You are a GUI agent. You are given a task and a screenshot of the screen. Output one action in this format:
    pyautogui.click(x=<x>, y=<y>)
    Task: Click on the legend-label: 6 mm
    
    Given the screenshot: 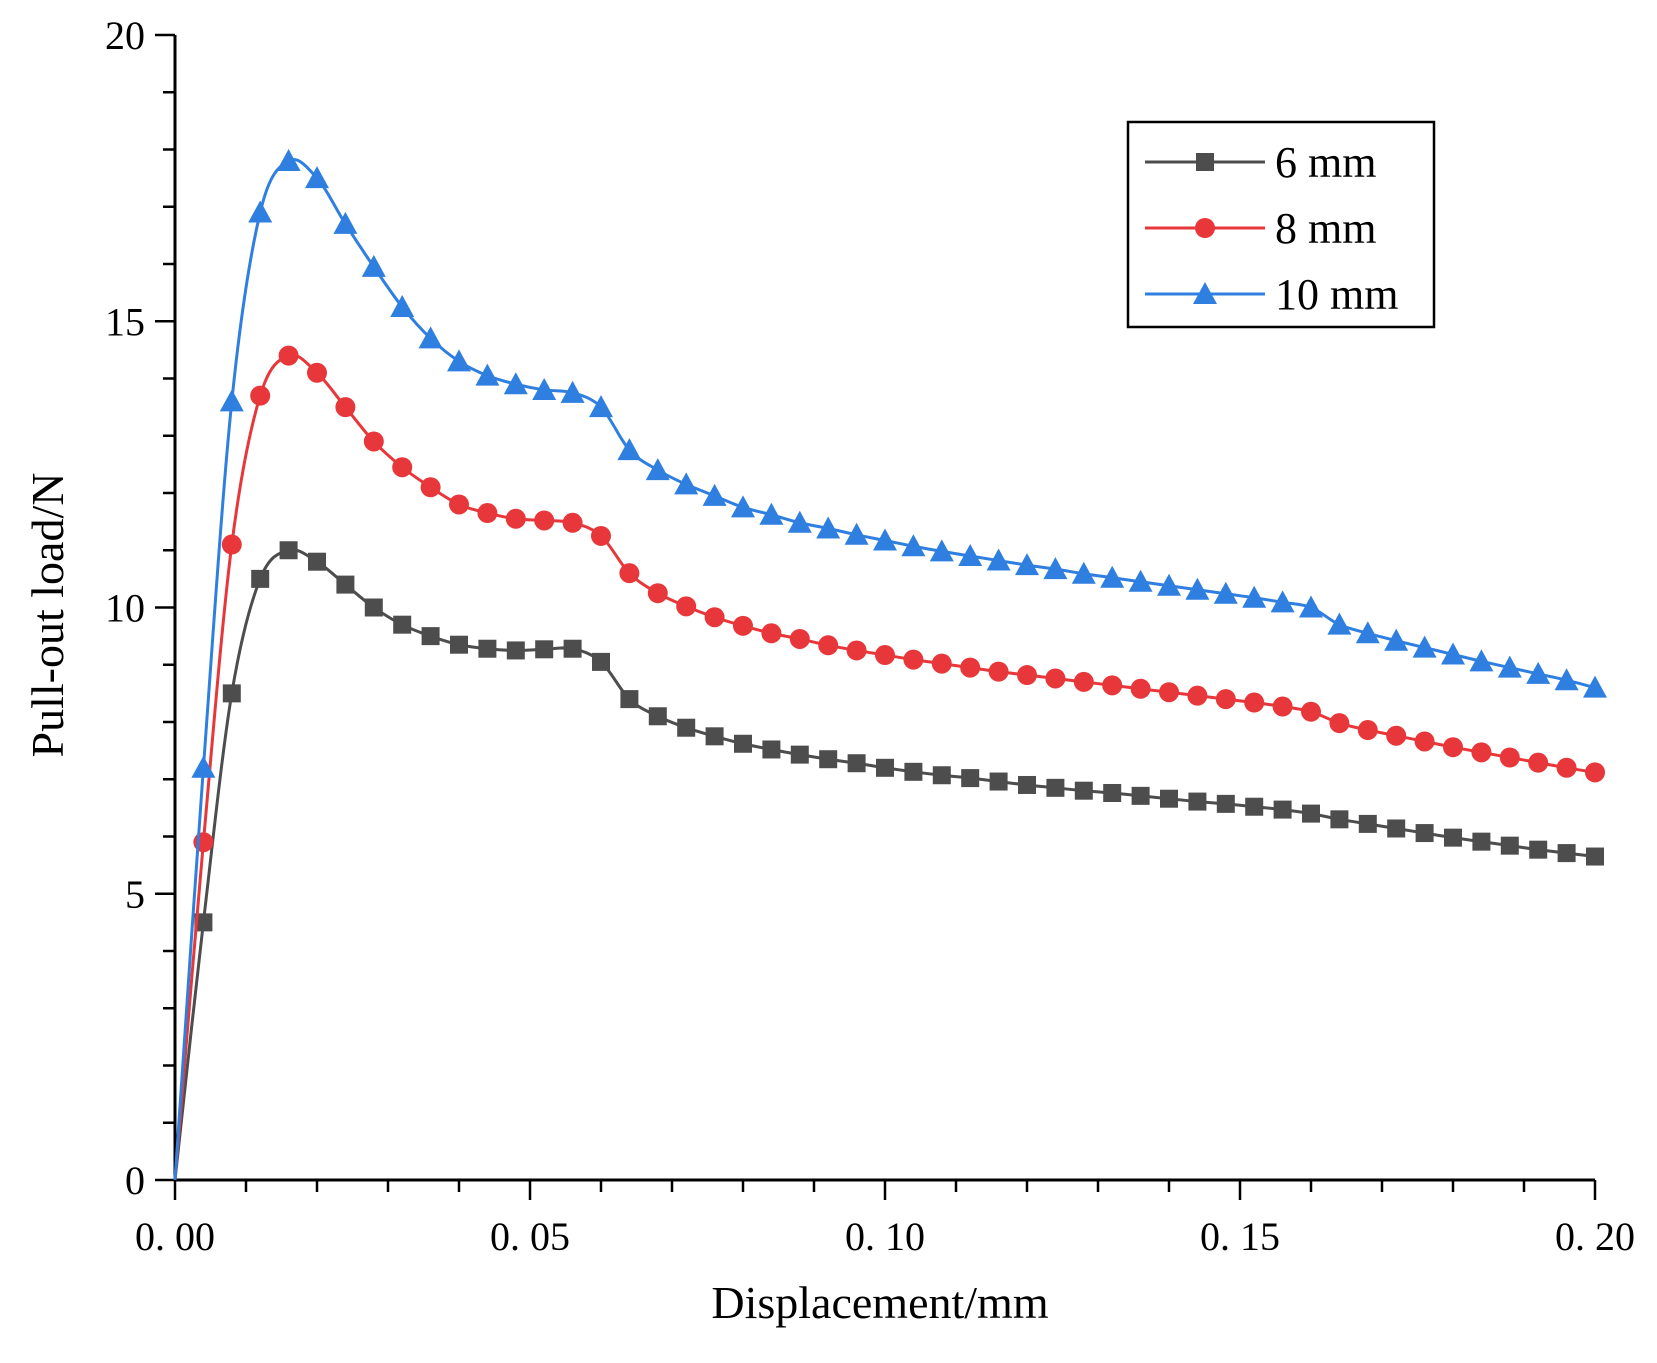 What is the action you would take?
    pyautogui.click(x=1325, y=162)
    